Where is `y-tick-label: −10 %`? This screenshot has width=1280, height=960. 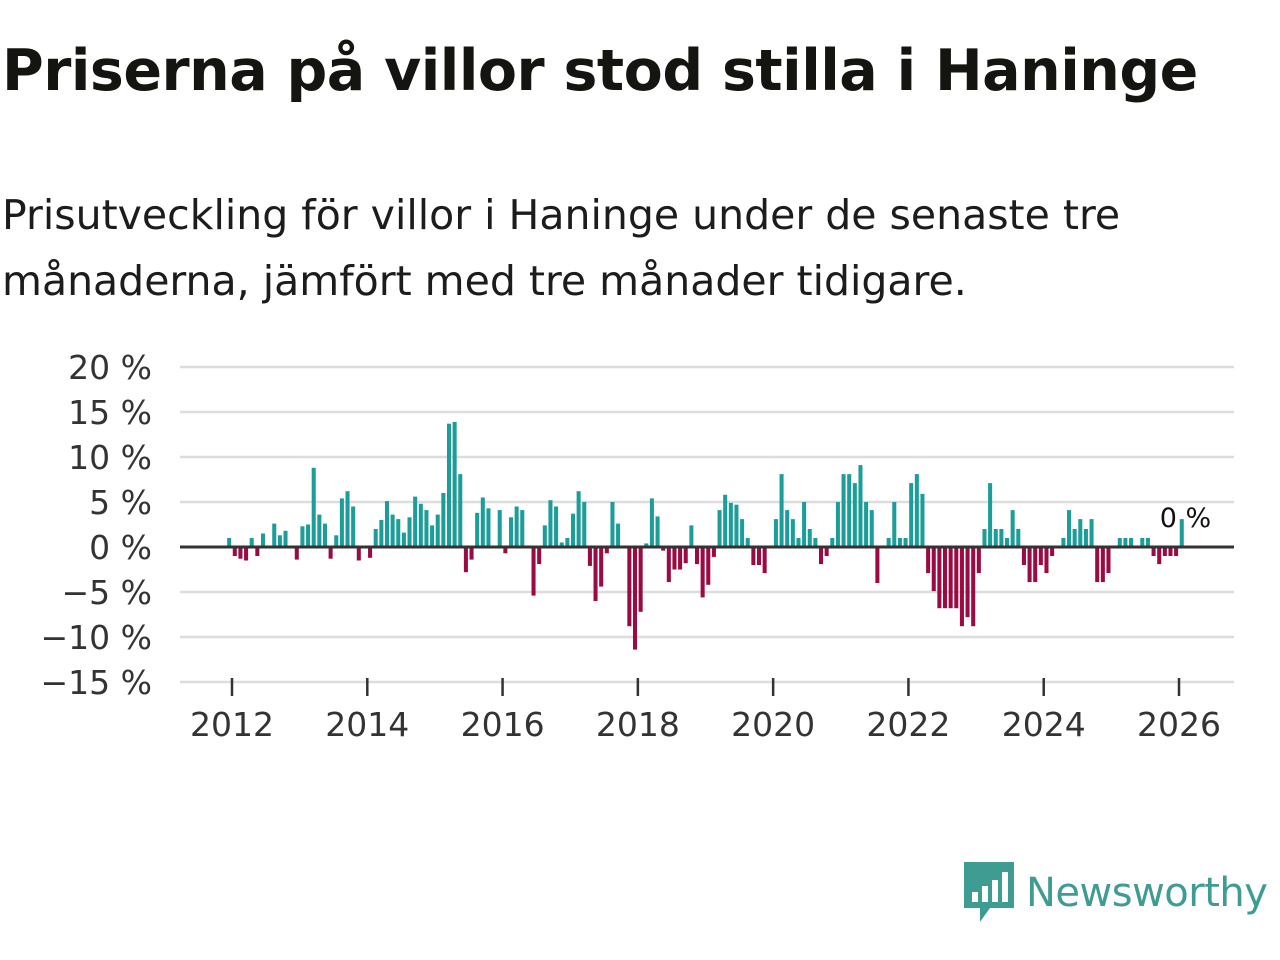
y-tick-label: −10 % is located at coordinates (97, 637).